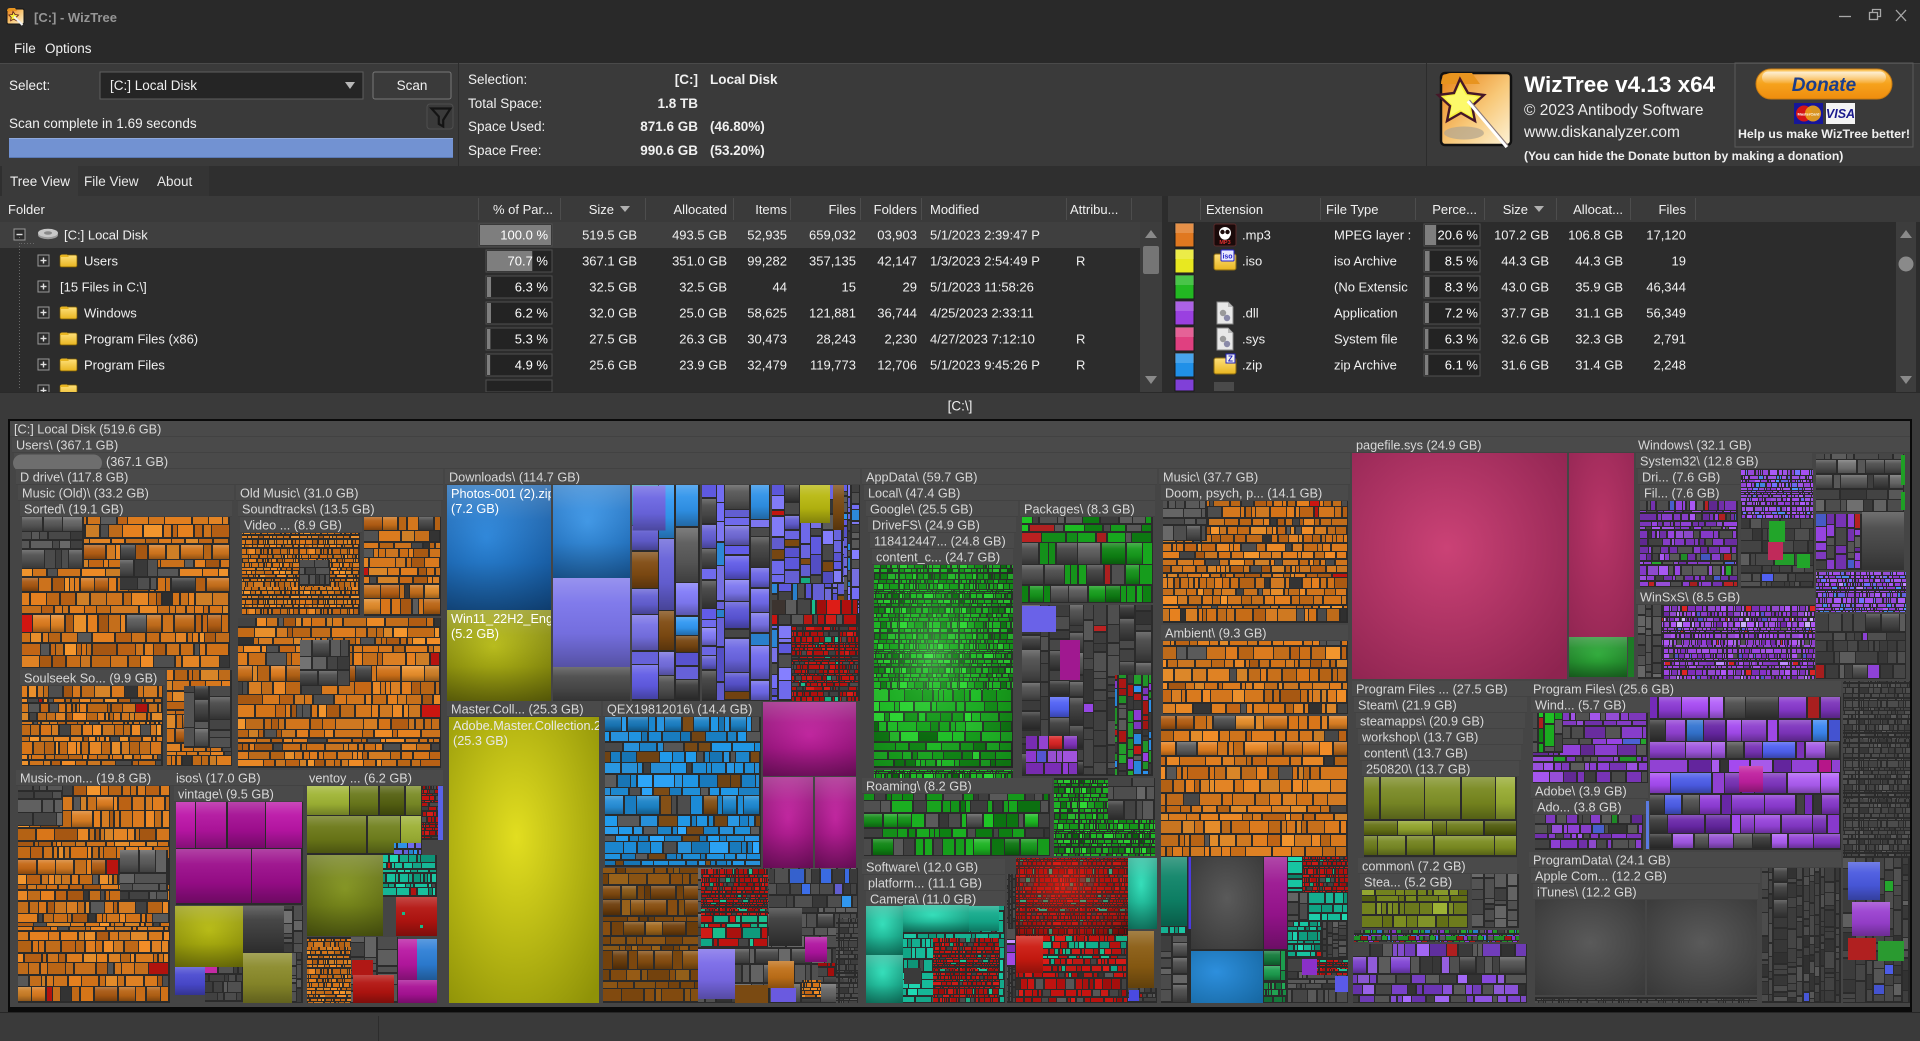  I want to click on svg-text: 118412447... (24.8 GB), so click(940, 541).